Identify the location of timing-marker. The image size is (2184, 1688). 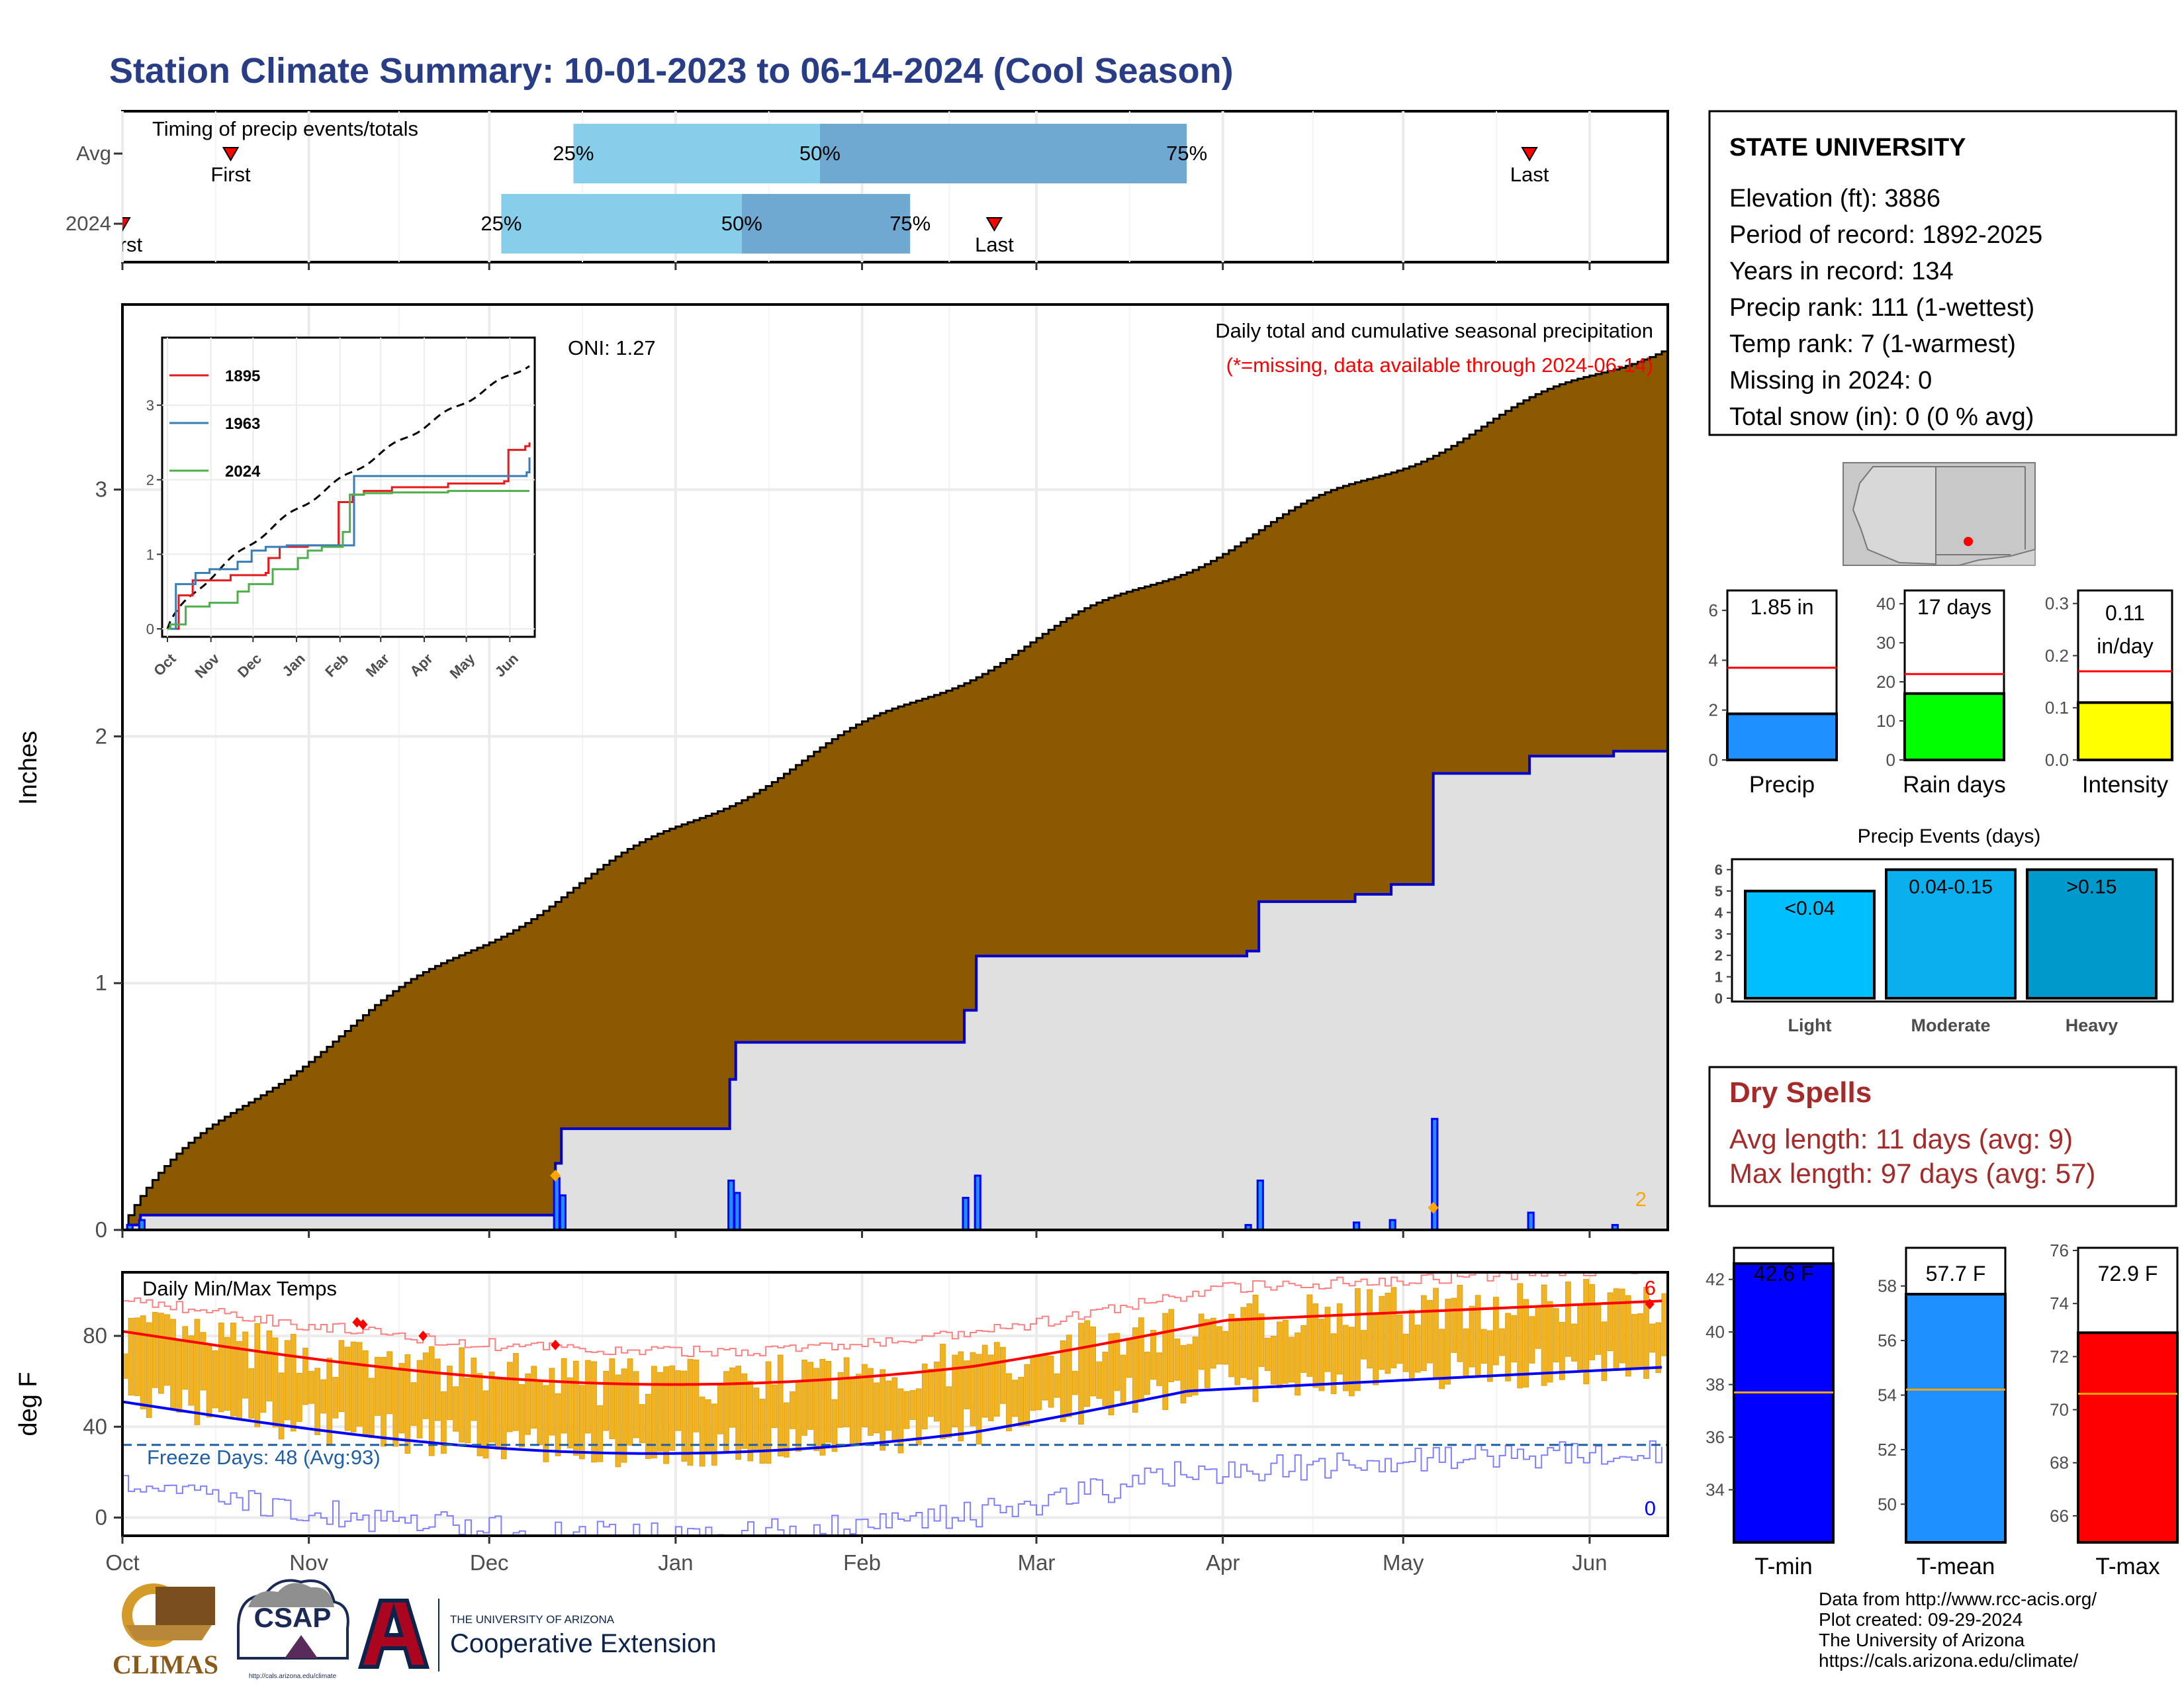
(994, 224).